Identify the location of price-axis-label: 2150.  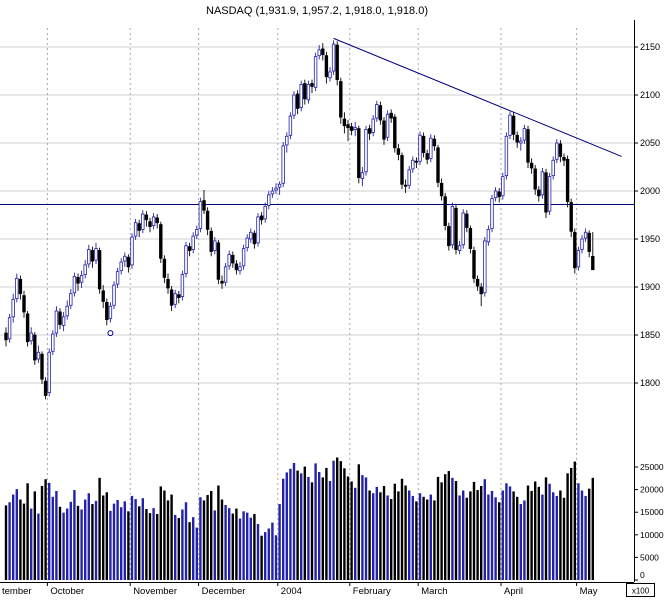
(650, 47).